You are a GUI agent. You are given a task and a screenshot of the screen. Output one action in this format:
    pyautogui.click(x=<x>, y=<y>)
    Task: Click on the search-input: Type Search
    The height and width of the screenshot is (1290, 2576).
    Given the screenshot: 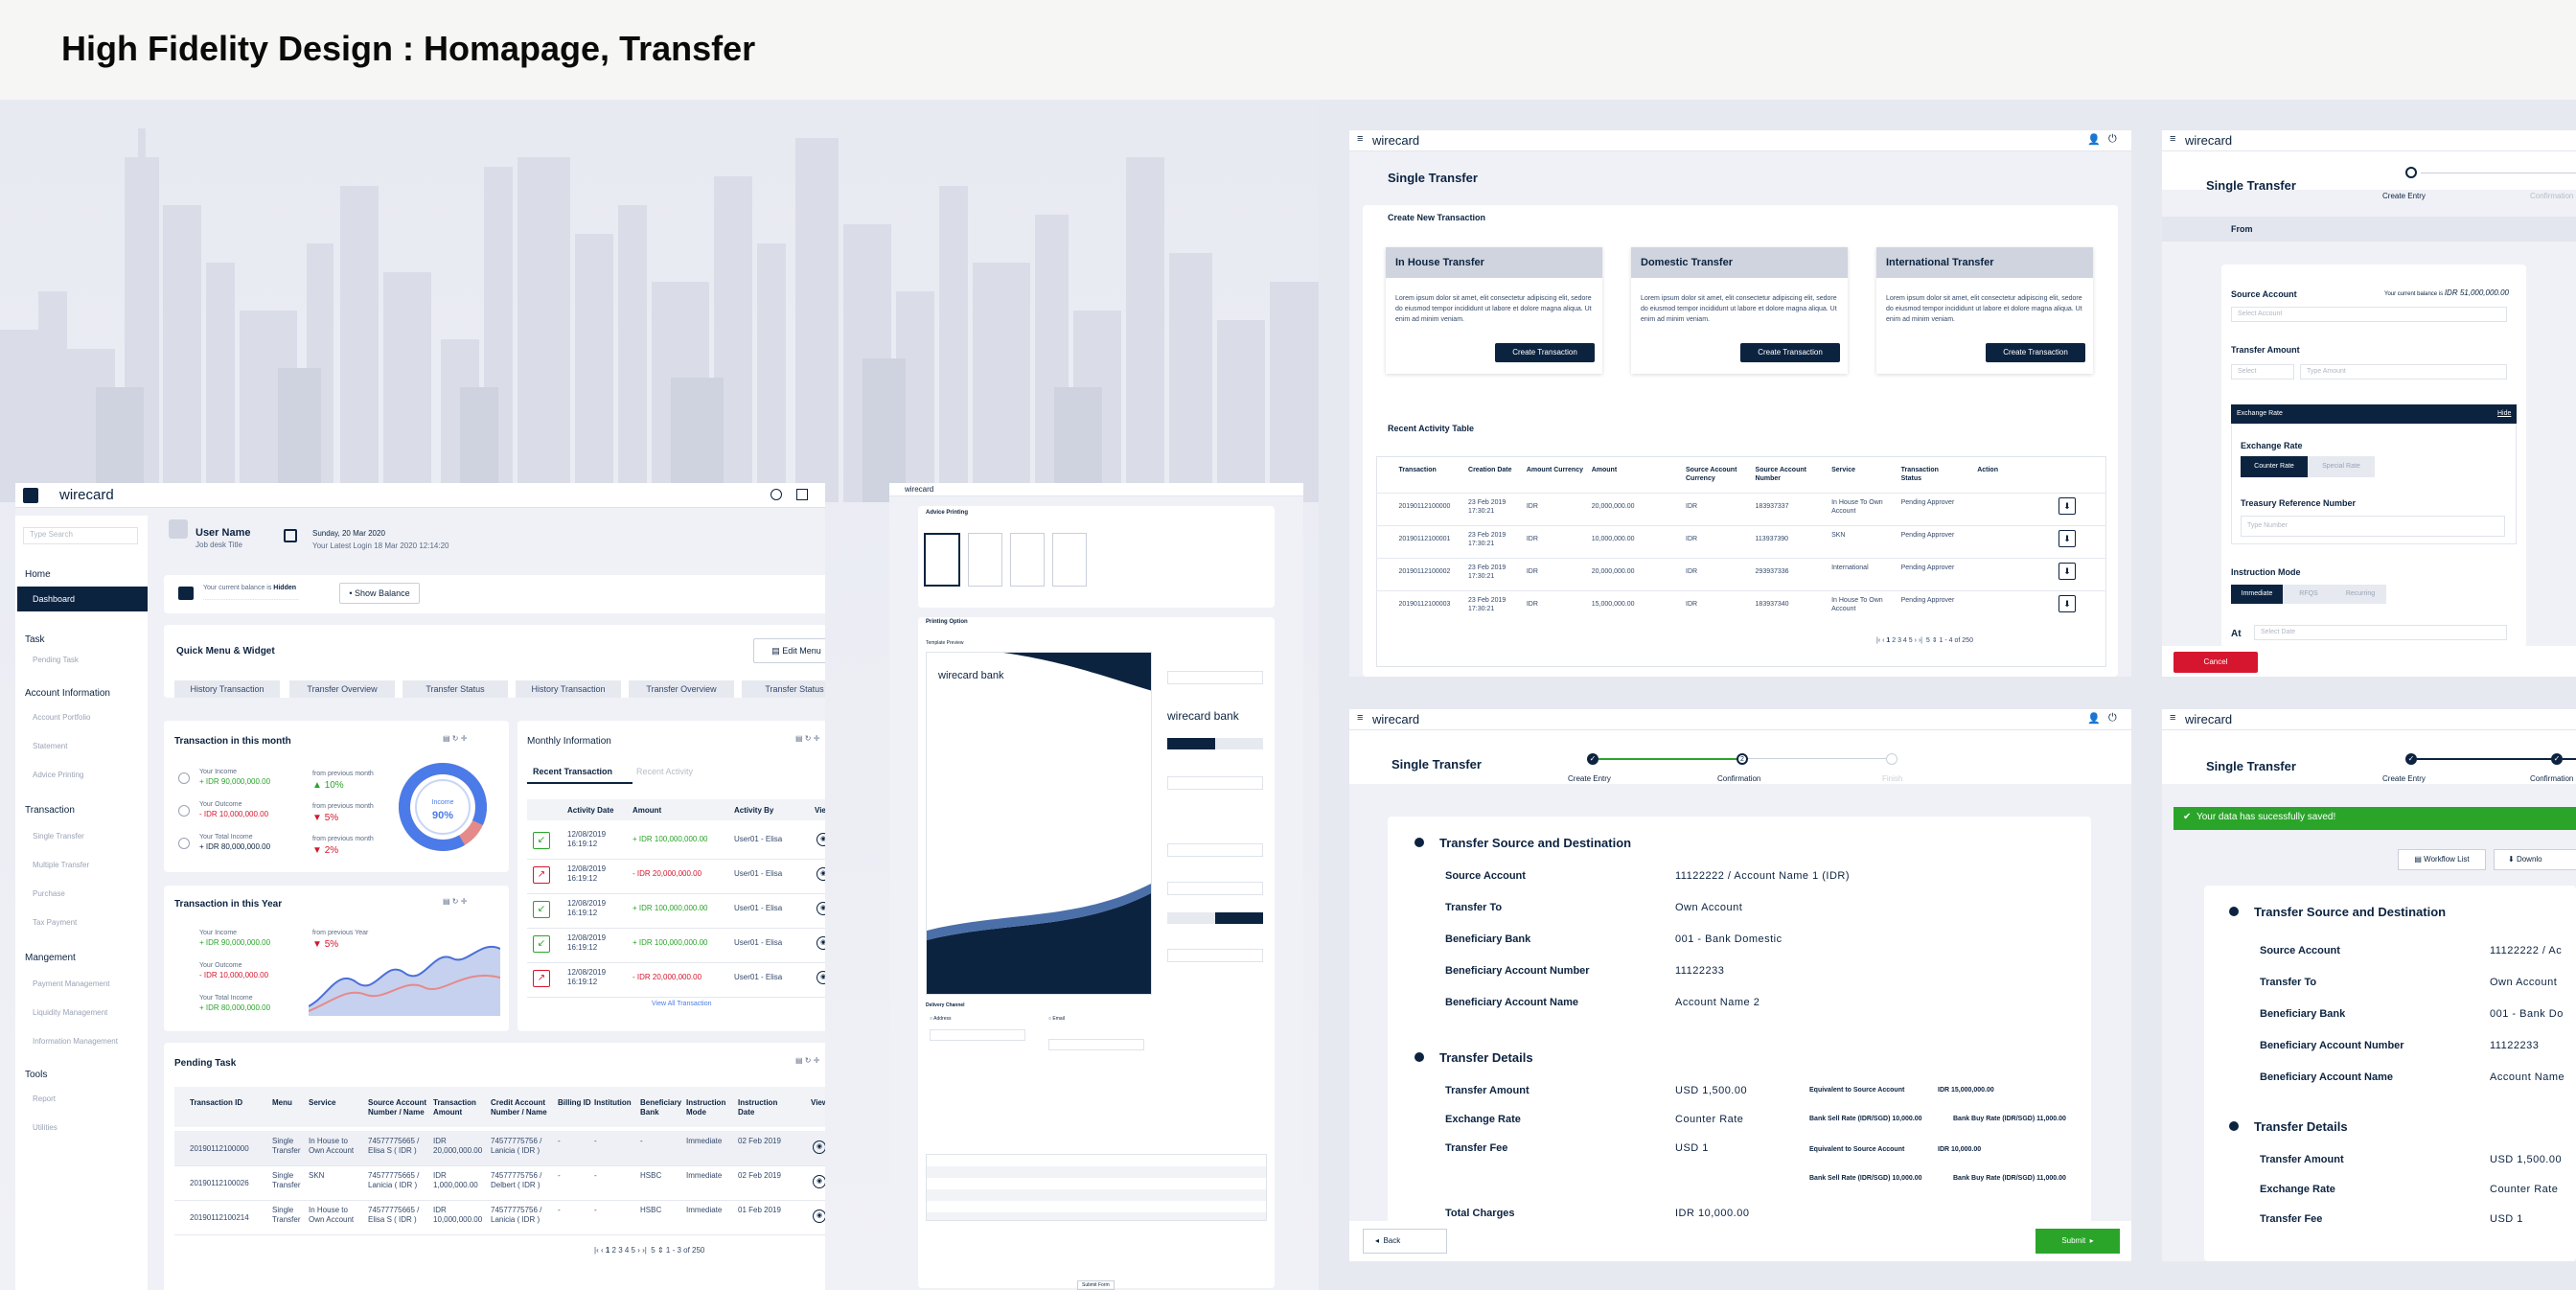 What is the action you would take?
    pyautogui.click(x=80, y=535)
    